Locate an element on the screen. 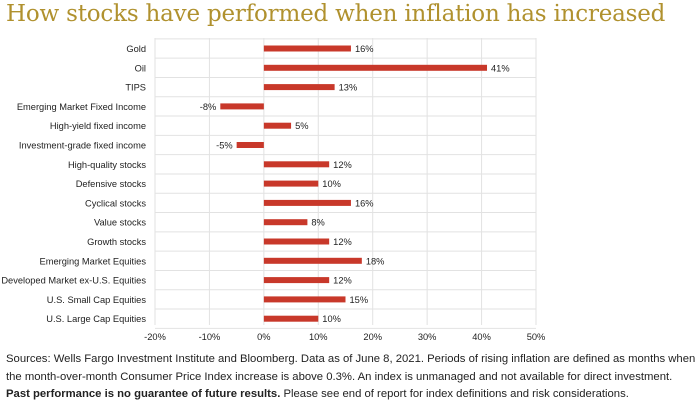  category-label: High-quality stocks is located at coordinates (107, 165).